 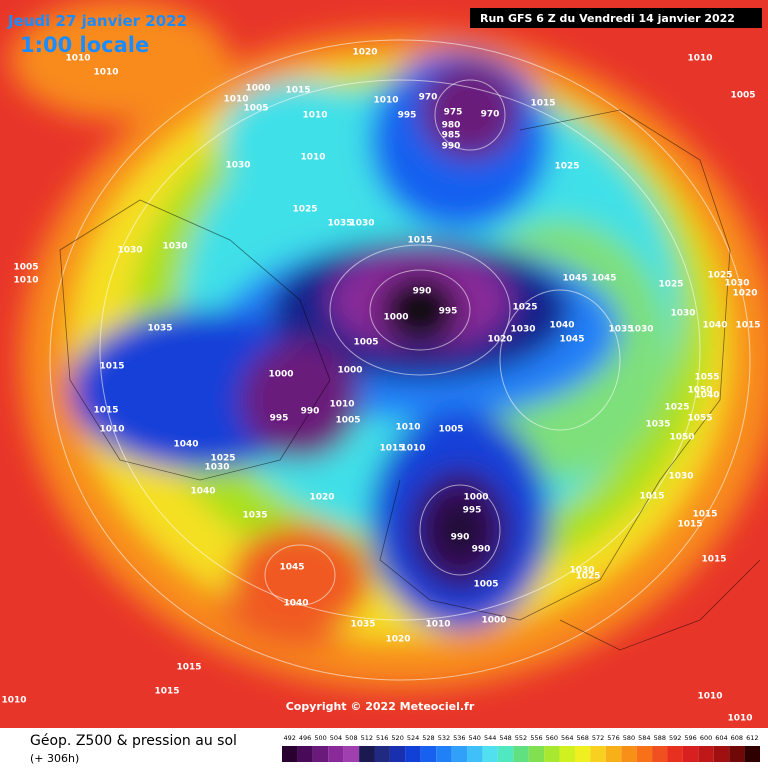 What do you see at coordinates (737, 738) in the screenshot?
I see `scale-label: 608` at bounding box center [737, 738].